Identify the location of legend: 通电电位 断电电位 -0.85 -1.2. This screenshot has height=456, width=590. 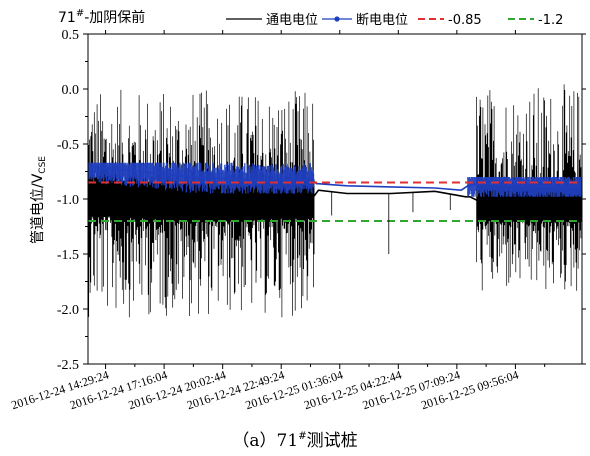
(394, 20).